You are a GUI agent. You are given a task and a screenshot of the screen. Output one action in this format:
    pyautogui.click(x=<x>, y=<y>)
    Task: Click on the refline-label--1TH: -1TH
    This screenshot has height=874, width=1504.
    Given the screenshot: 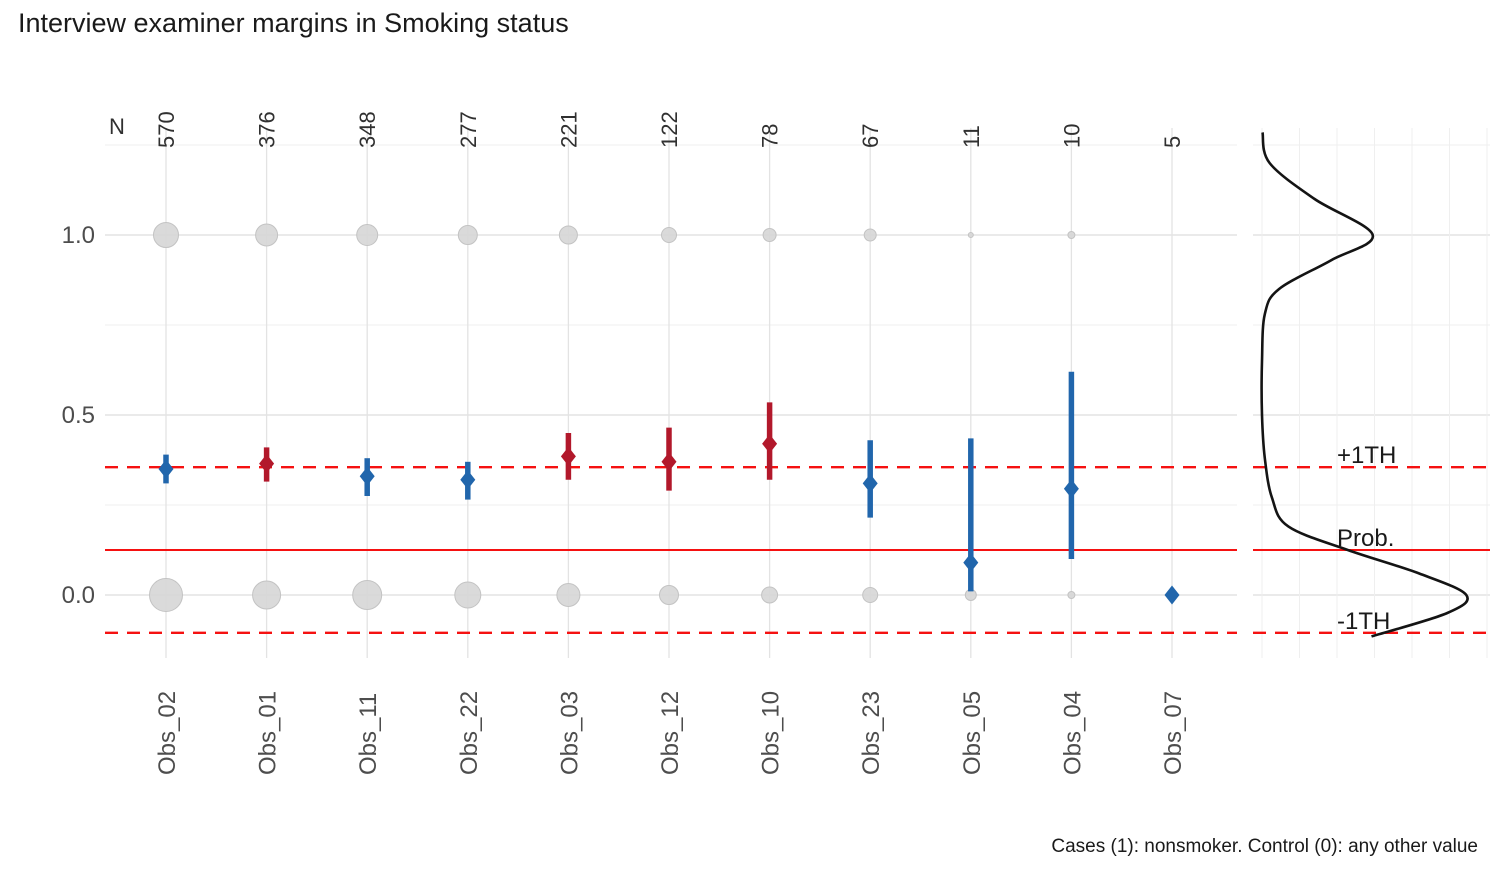 What is the action you would take?
    pyautogui.click(x=1363, y=621)
    